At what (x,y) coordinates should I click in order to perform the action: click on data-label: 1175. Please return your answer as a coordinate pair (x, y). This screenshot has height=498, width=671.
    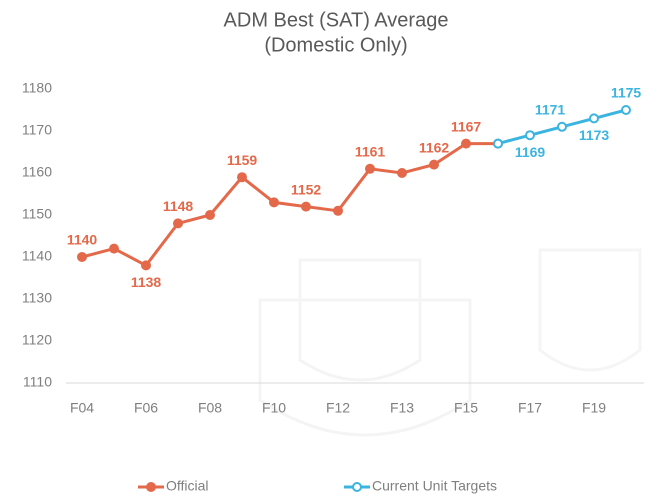
    Looking at the image, I should click on (626, 93).